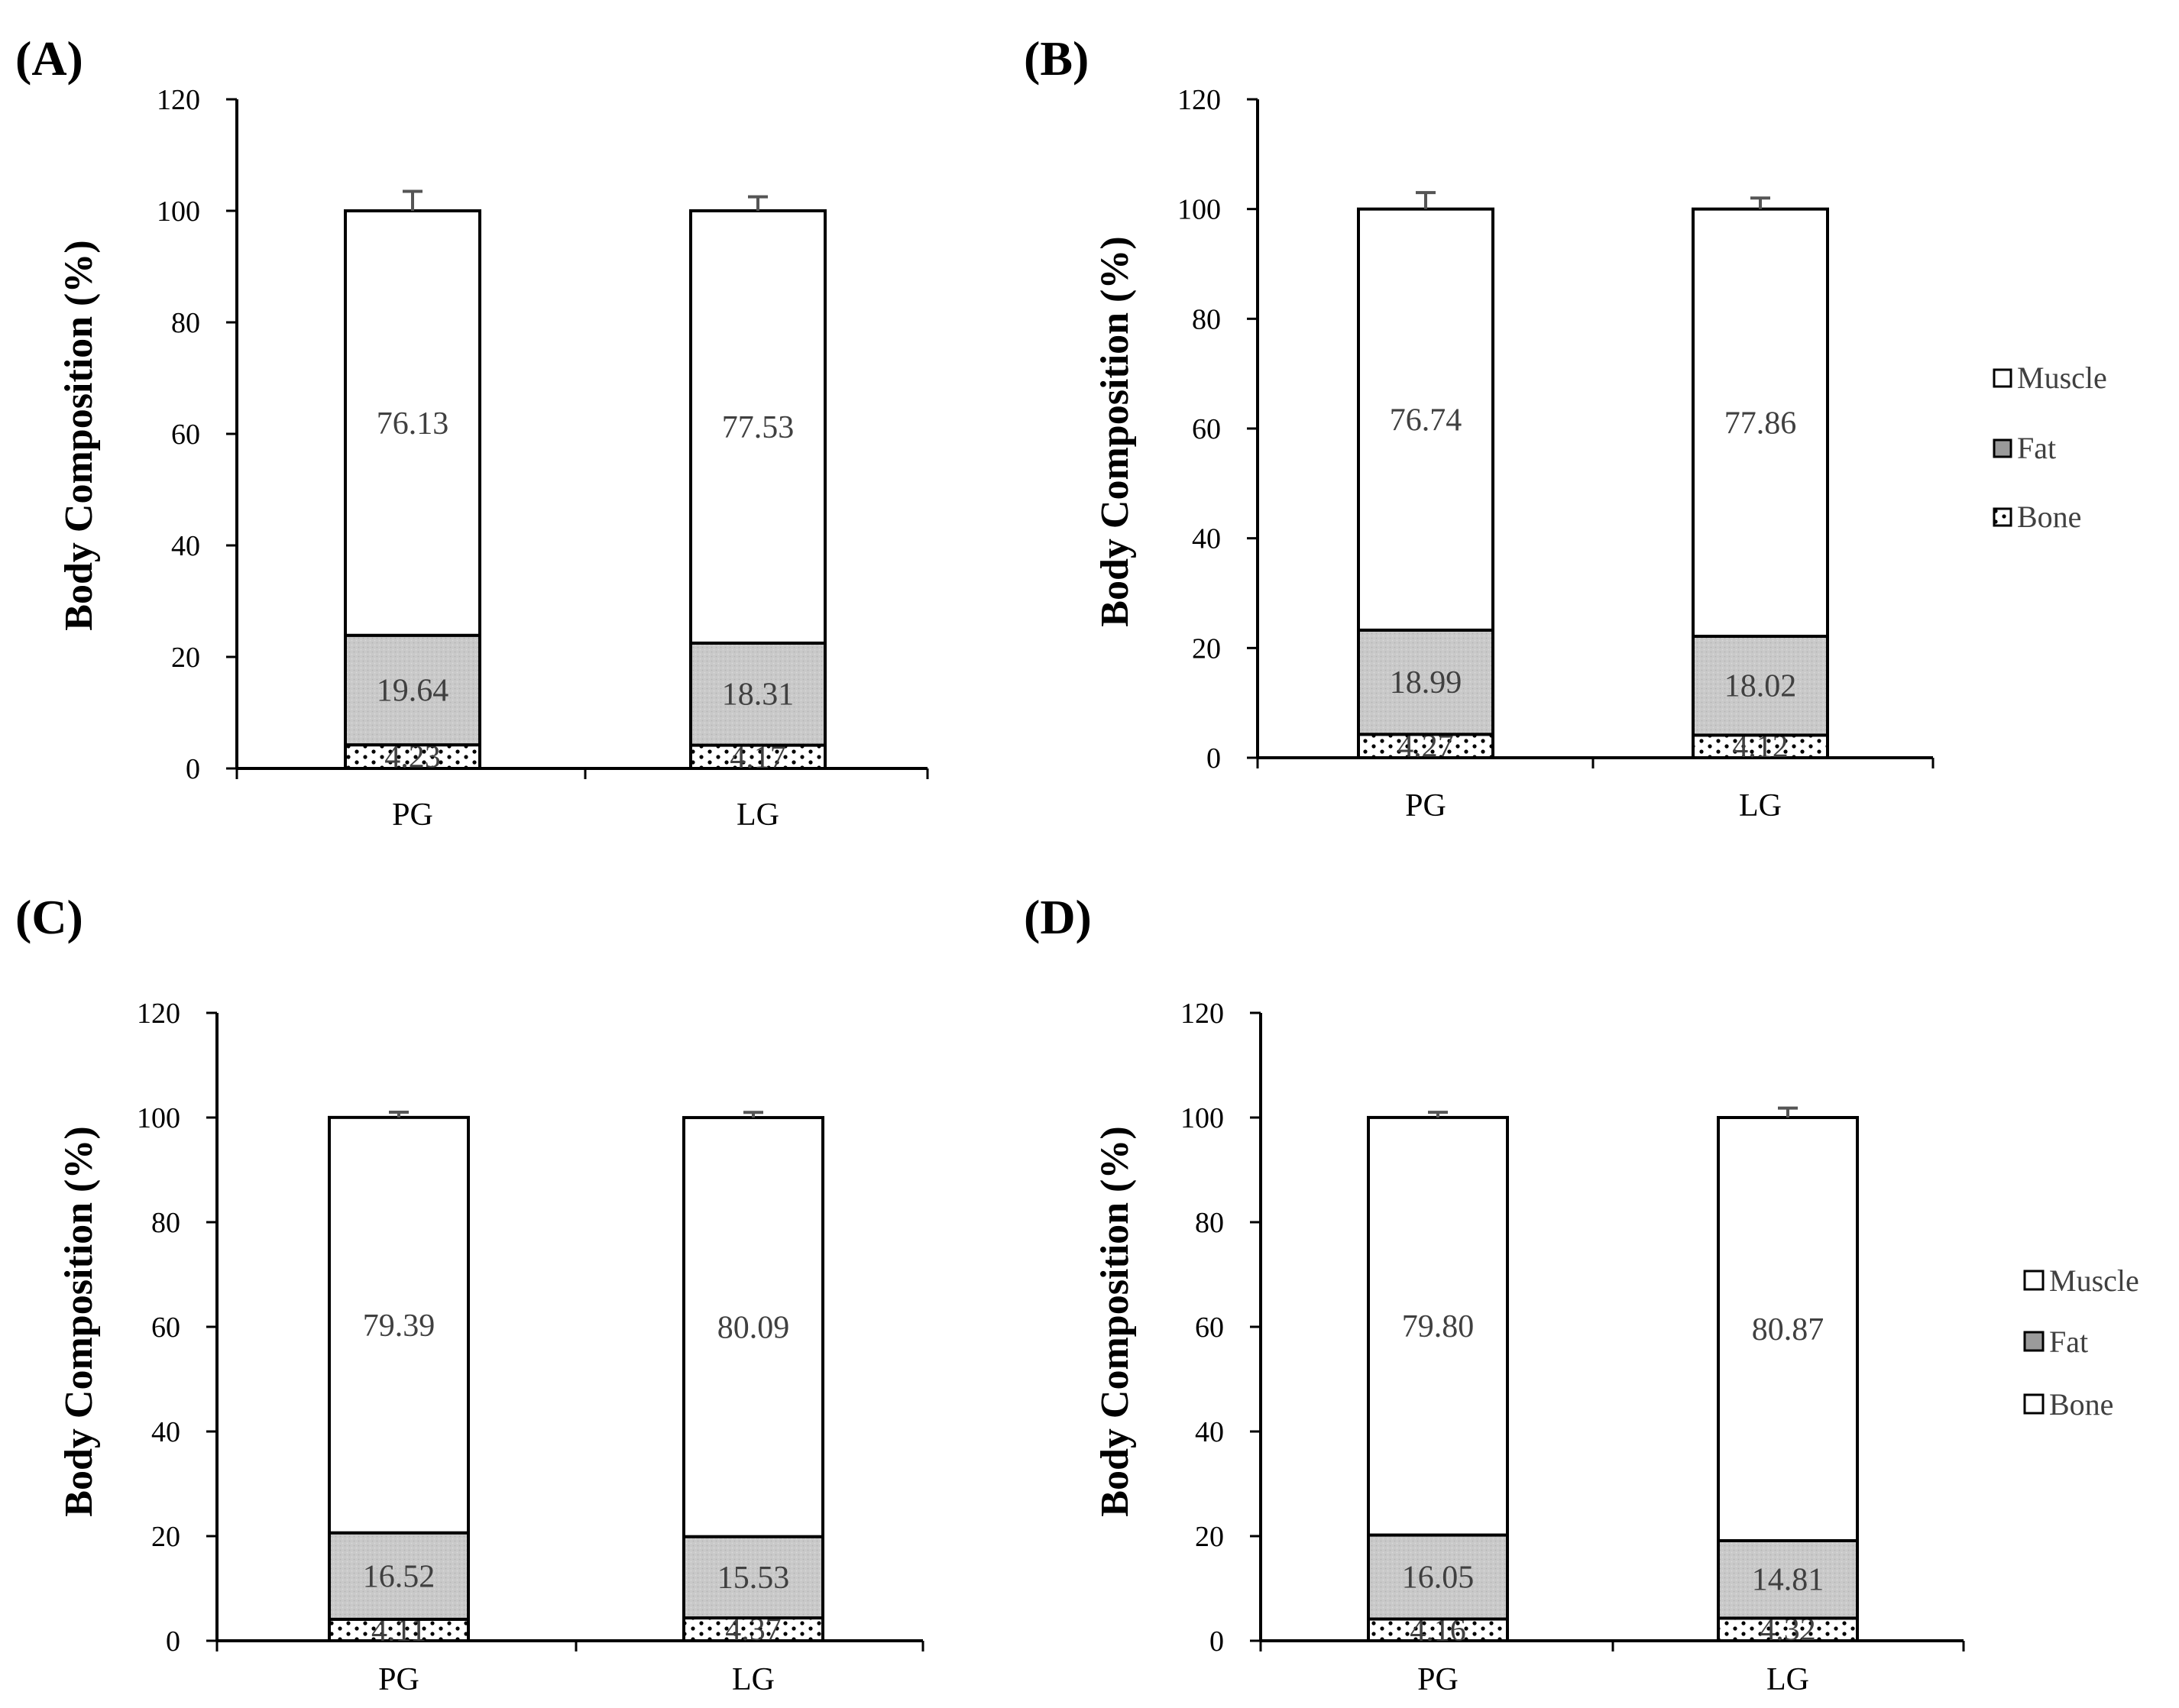 This screenshot has height=1708, width=2179. I want to click on data-label-muscle: 80.87, so click(1788, 1329).